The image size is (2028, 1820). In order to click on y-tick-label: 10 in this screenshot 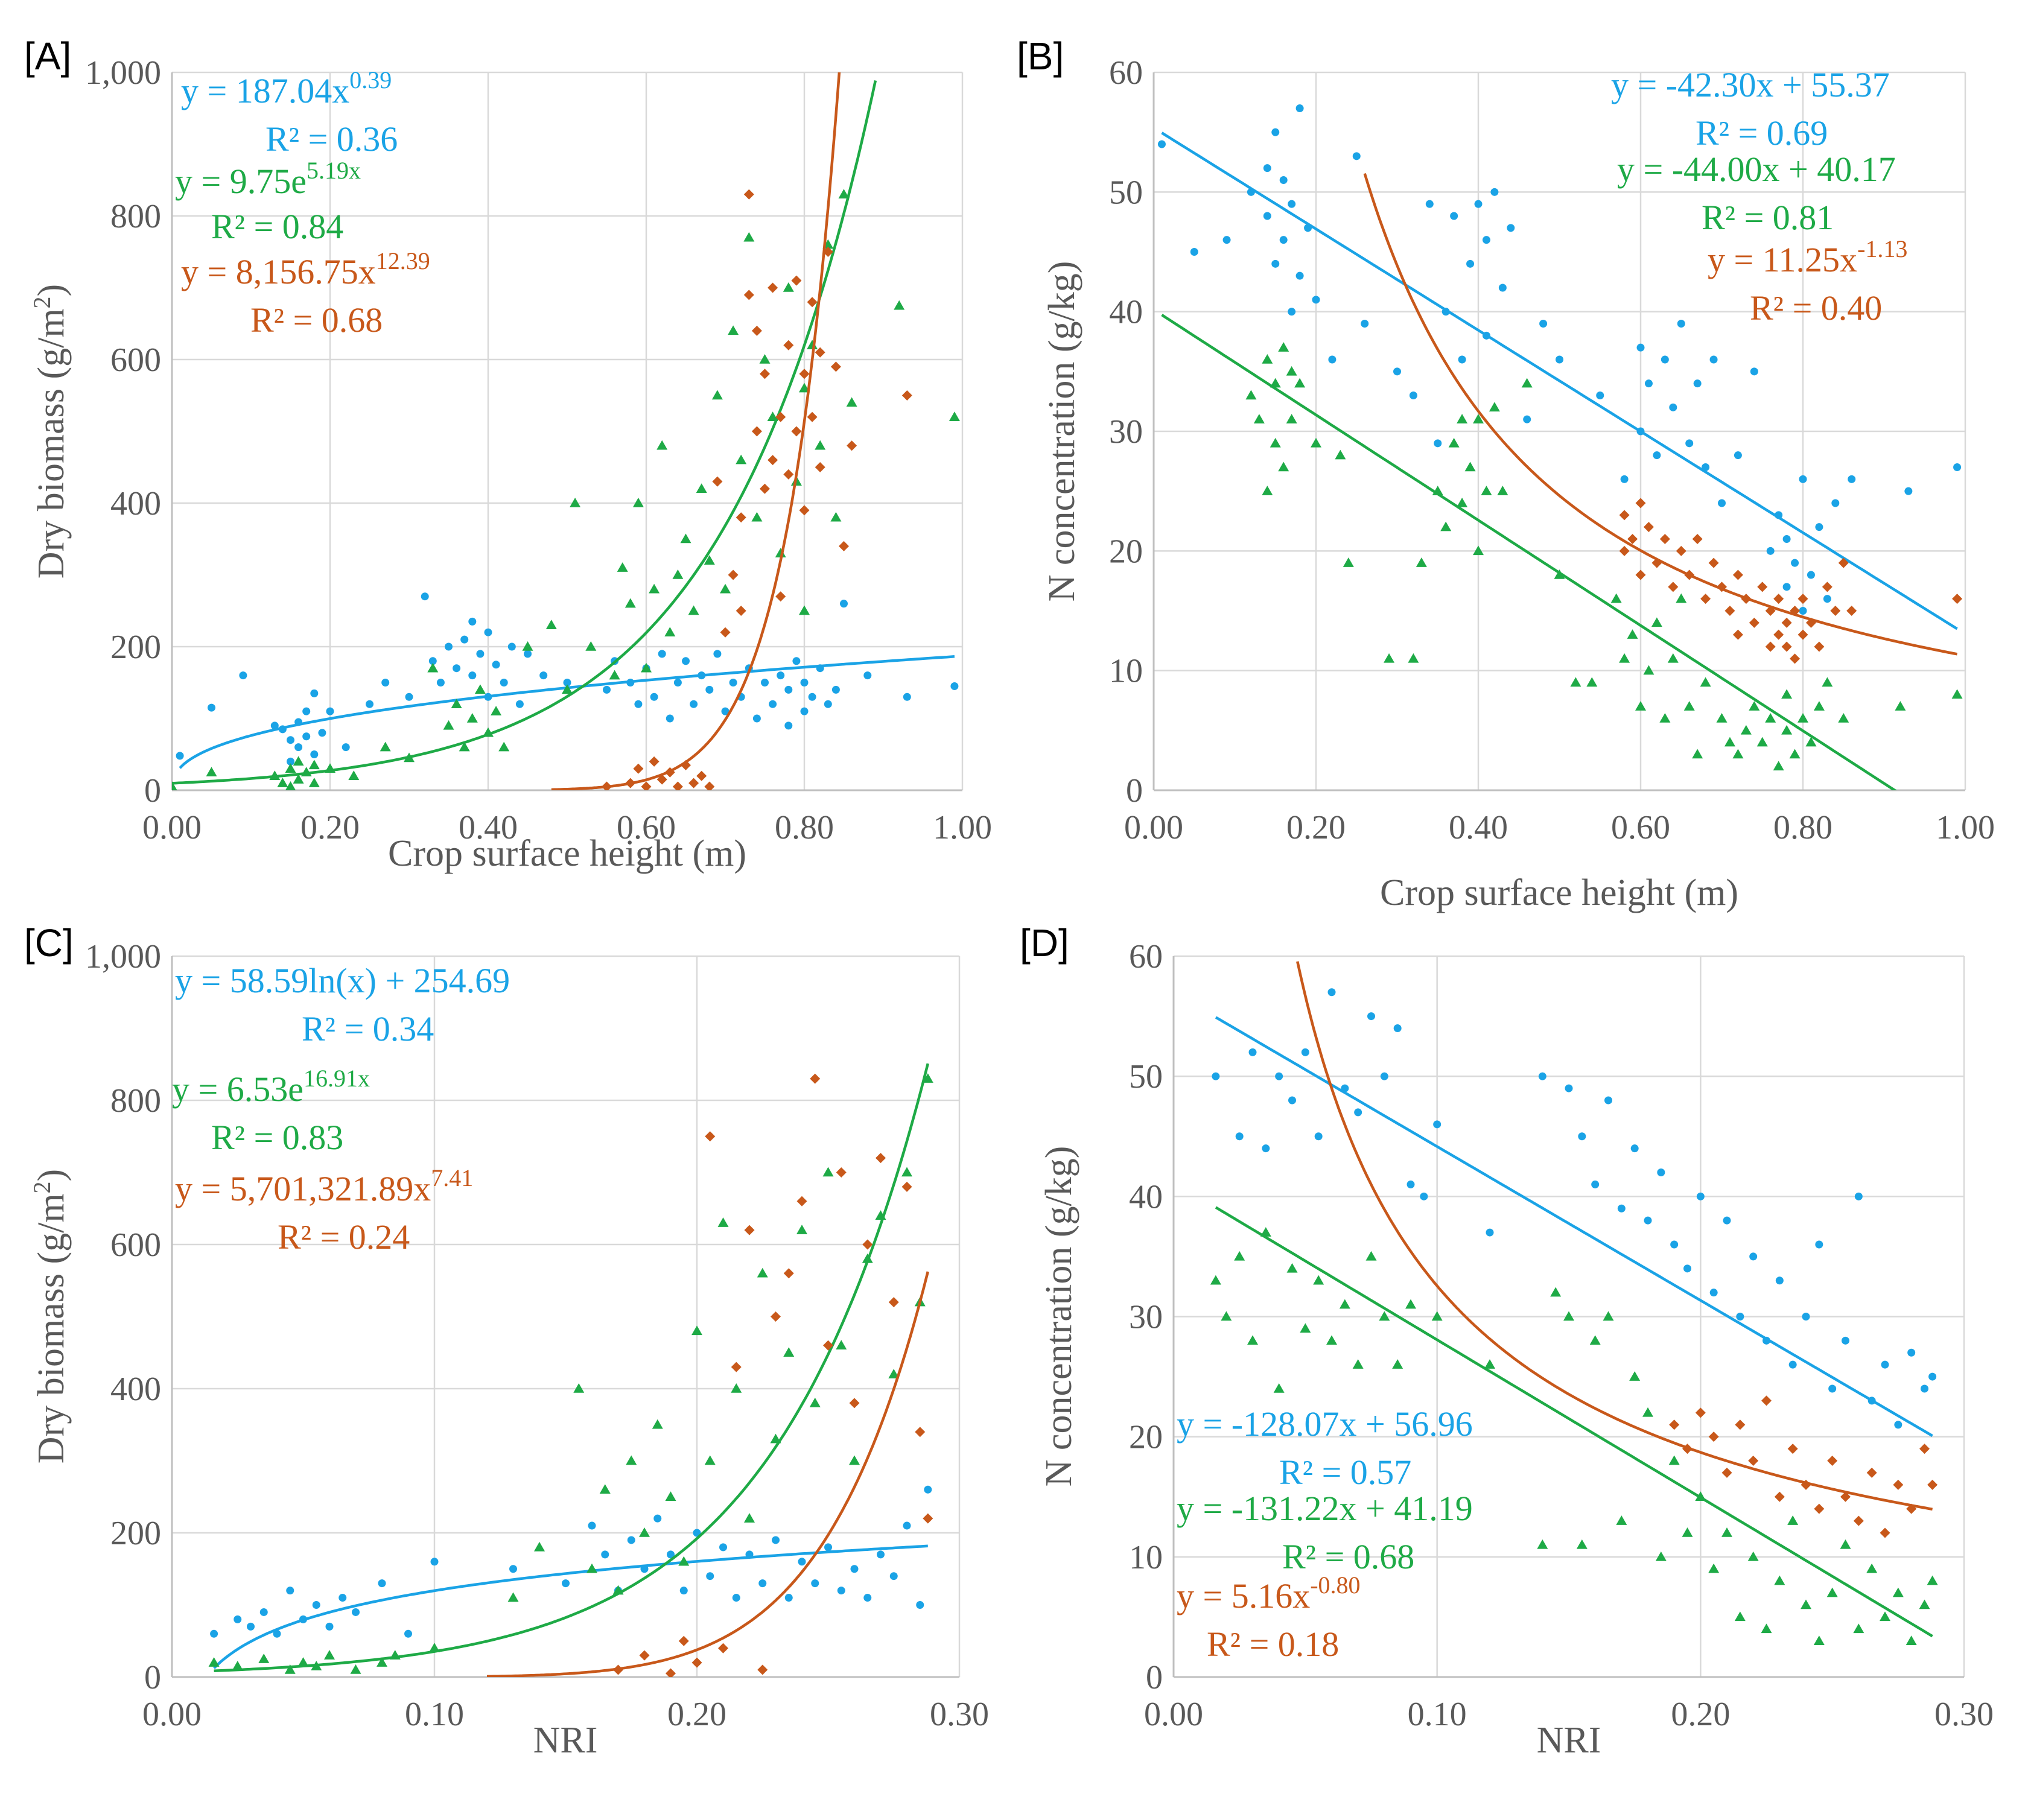, I will do `click(1146, 1558)`.